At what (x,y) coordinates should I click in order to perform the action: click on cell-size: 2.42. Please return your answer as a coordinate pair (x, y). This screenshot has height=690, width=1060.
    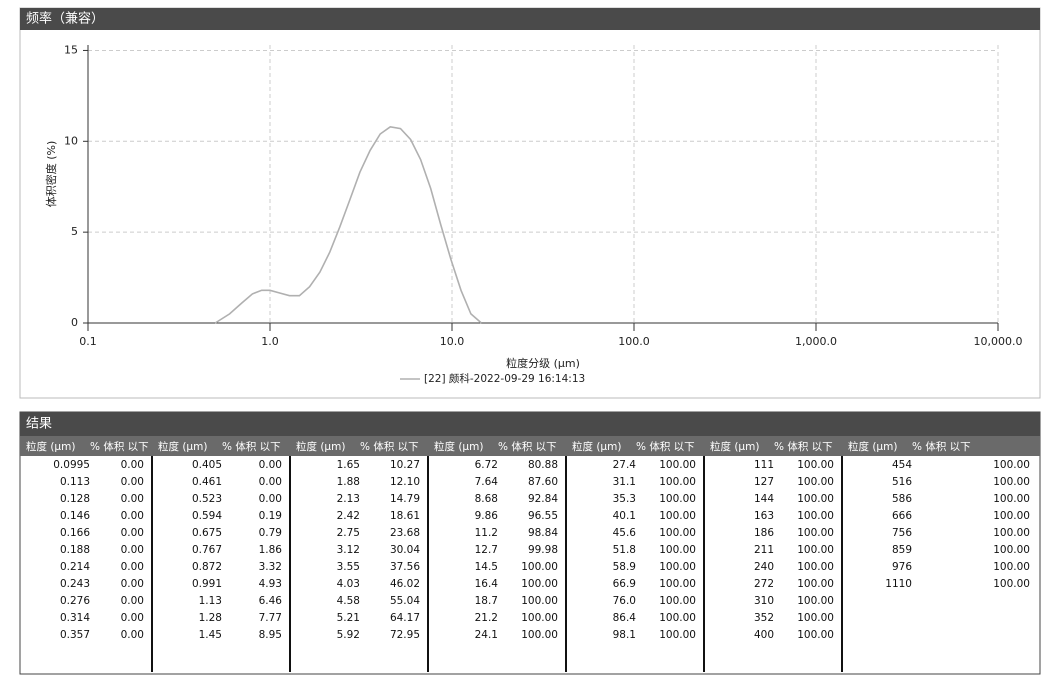
    Looking at the image, I should click on (348, 516).